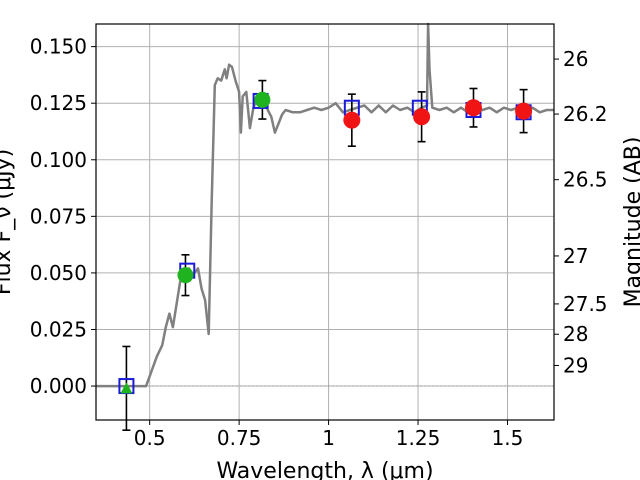 Image resolution: width=640 pixels, height=480 pixels. I want to click on right-tick-label: 26, so click(575, 59).